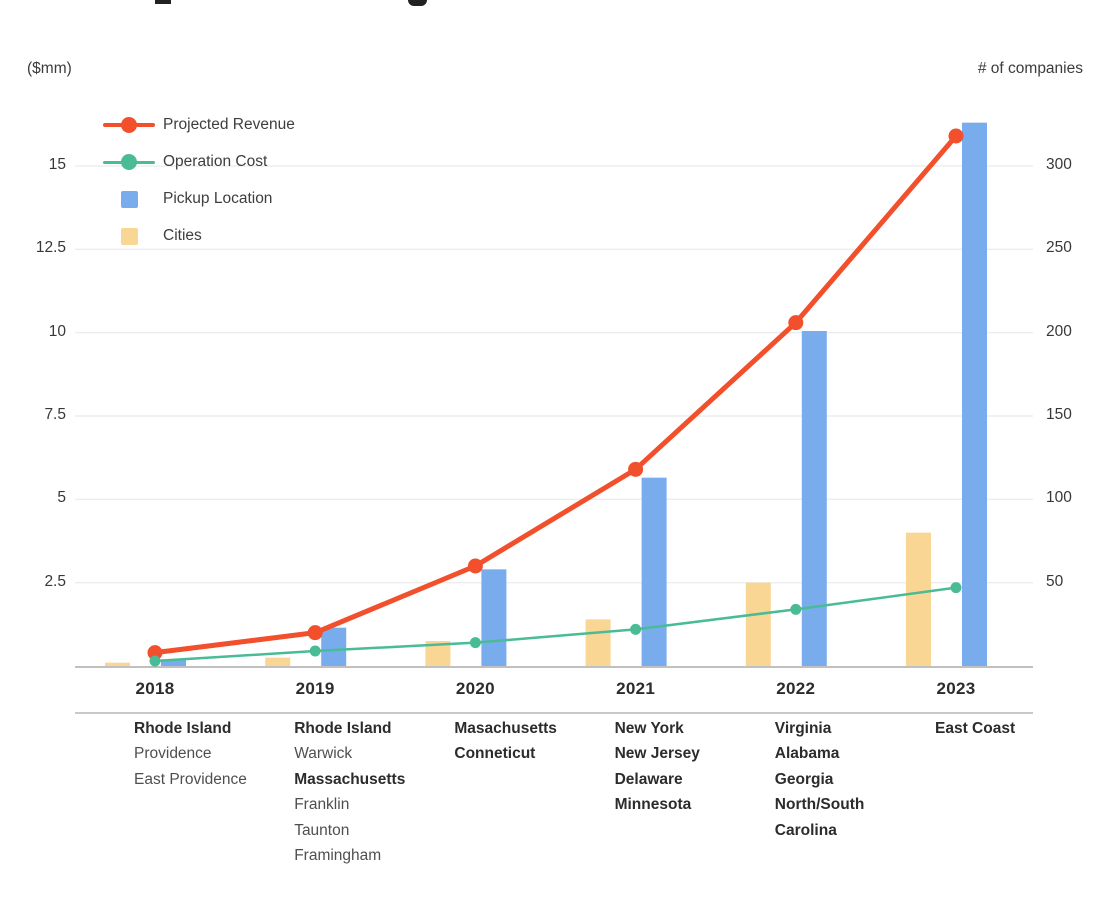  What do you see at coordinates (475, 688) in the screenshot?
I see `year-label: 2020` at bounding box center [475, 688].